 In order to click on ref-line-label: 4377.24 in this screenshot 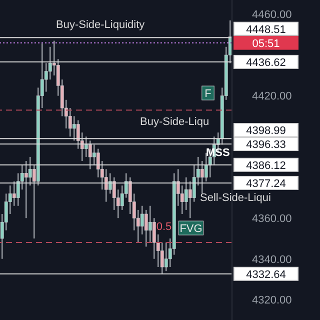, I will do `click(266, 184)`.